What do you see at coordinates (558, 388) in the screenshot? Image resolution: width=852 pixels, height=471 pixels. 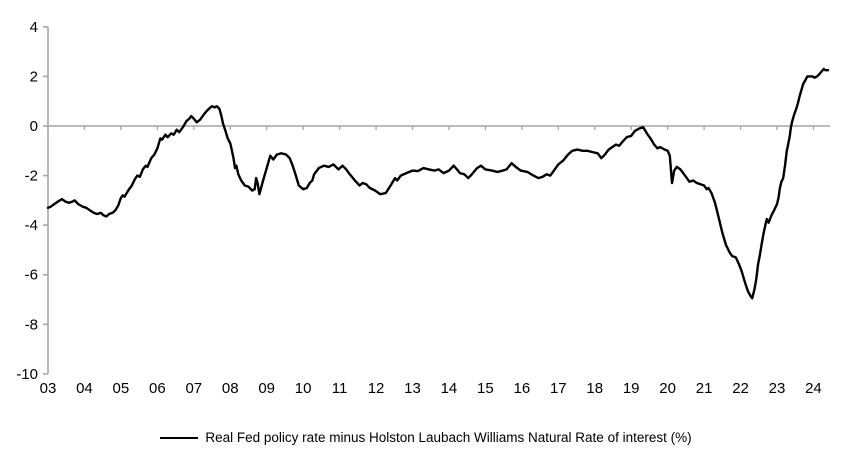 I see `x-axis-tick-label: 17` at bounding box center [558, 388].